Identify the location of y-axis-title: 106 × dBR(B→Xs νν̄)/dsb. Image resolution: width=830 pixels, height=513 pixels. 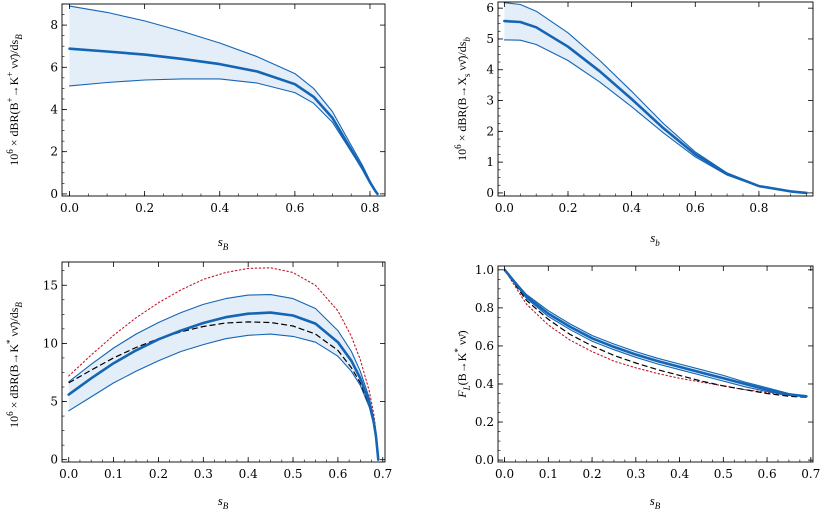
(462, 99).